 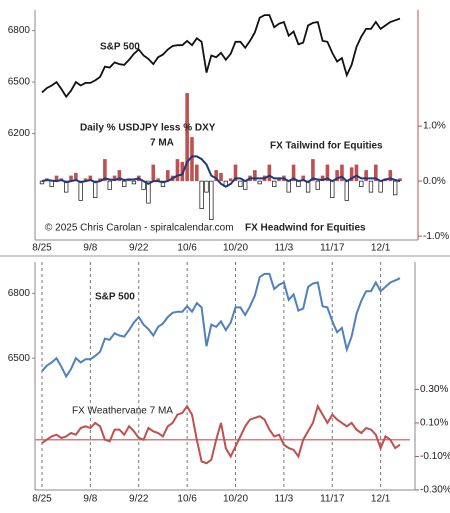 What do you see at coordinates (148, 128) in the screenshot?
I see `series-label: Daily % USDJPY less % DXY` at bounding box center [148, 128].